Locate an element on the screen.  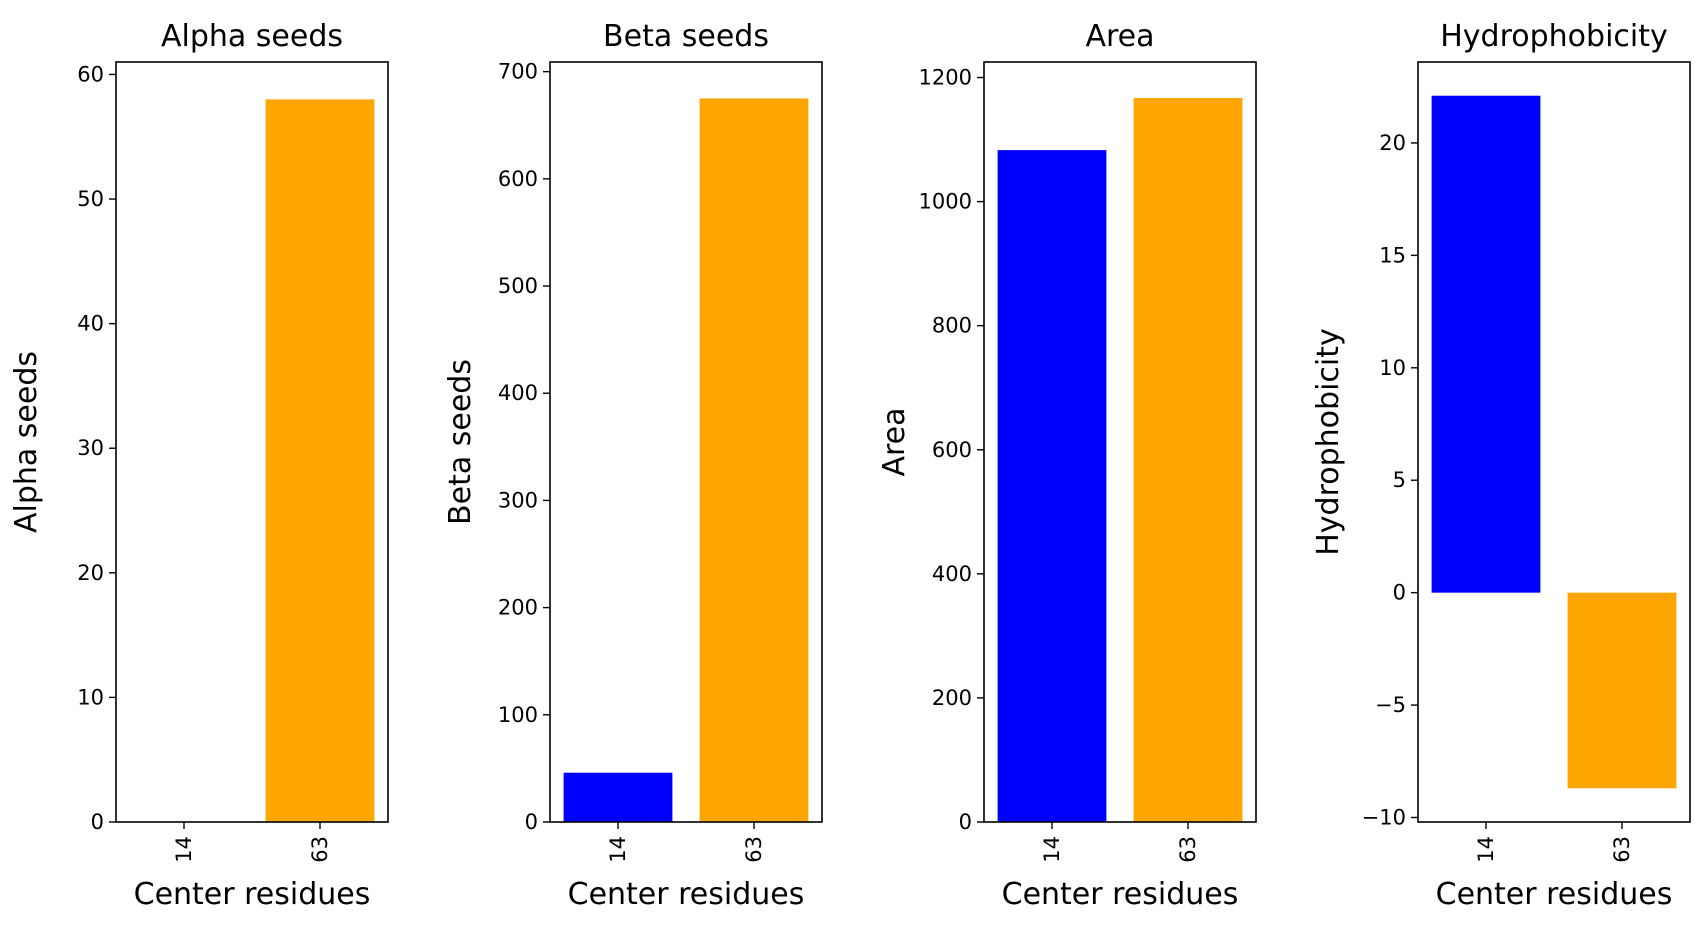
y-tick-label: 100 is located at coordinates (518, 715).